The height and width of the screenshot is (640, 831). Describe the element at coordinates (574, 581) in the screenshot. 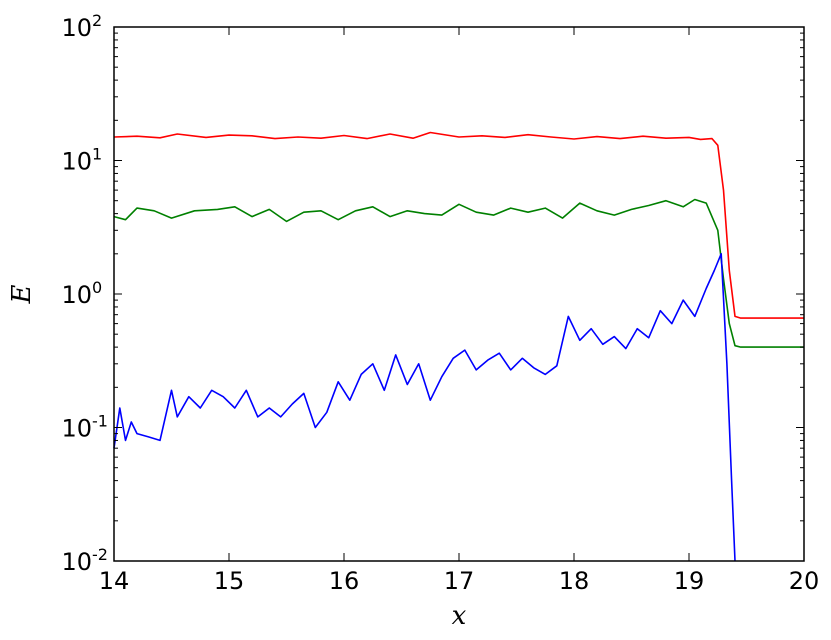

I see `x-tick-label: 18` at that location.